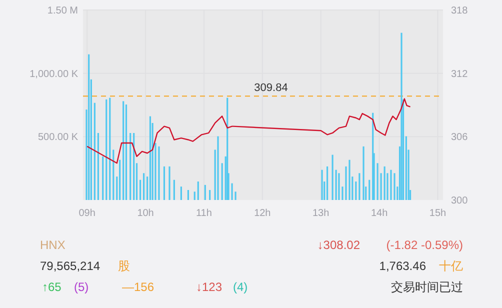 The image size is (502, 308). Describe the element at coordinates (53, 245) in the screenshot. I see `text: HNX` at that location.